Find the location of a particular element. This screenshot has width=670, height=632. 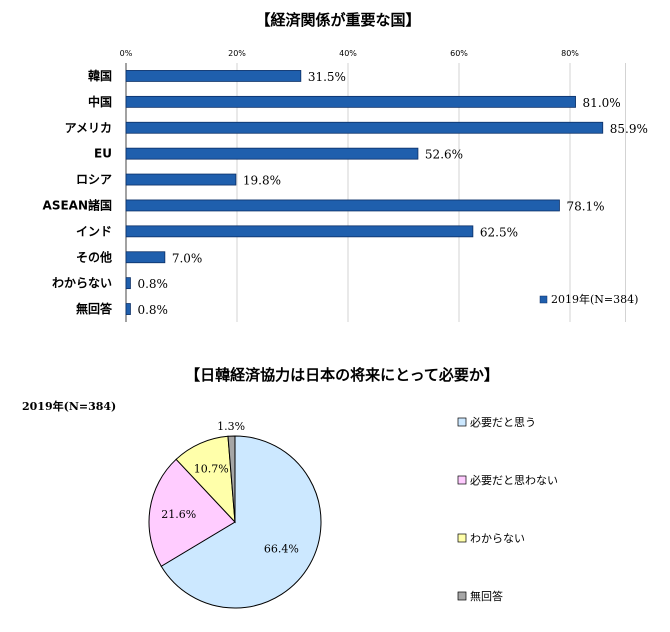

category-label: アメリカ is located at coordinates (88, 128).